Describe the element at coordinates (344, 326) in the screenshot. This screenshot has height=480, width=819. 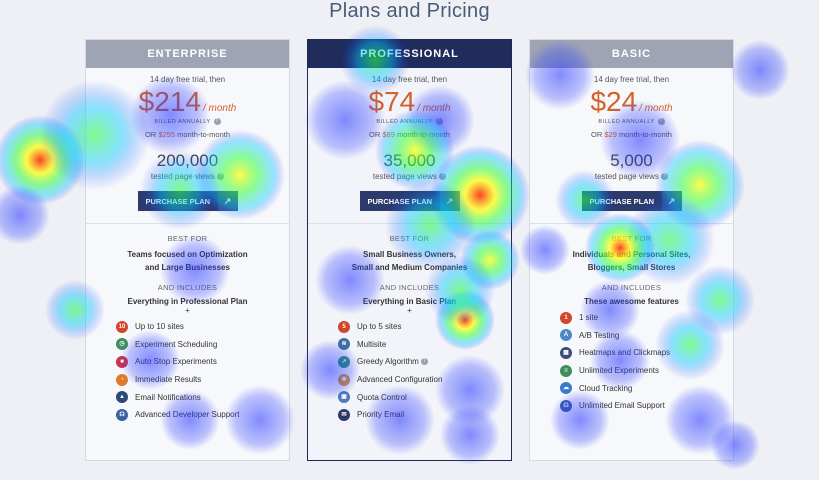
I see `number-5-icon: 5` at that location.